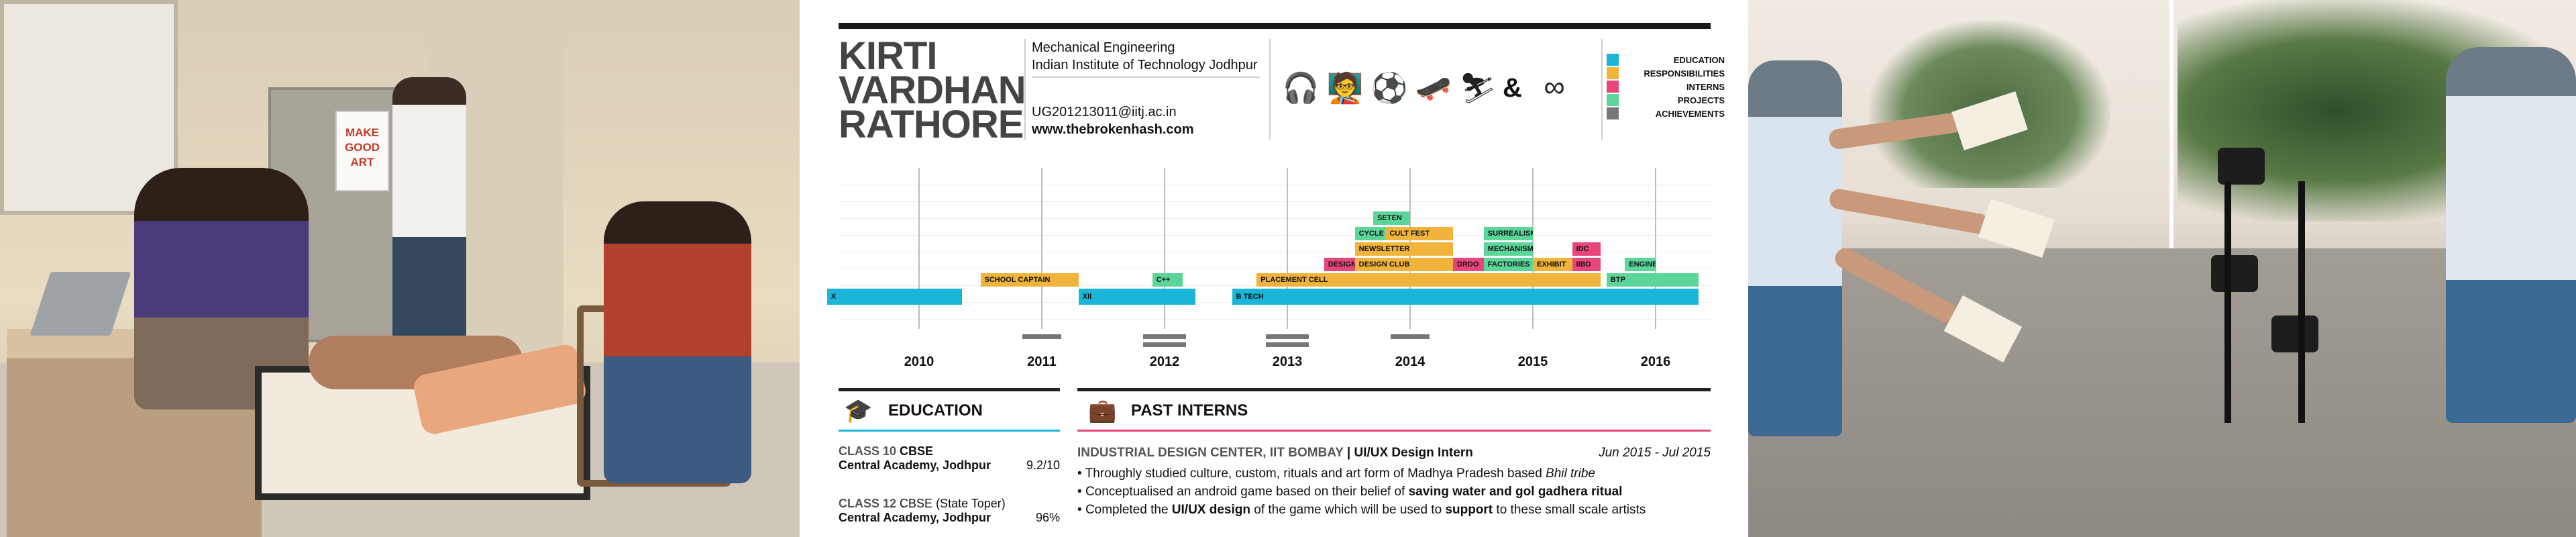  Describe the element at coordinates (1554, 86) in the screenshot. I see `infinity-link-icon: ∞` at that location.